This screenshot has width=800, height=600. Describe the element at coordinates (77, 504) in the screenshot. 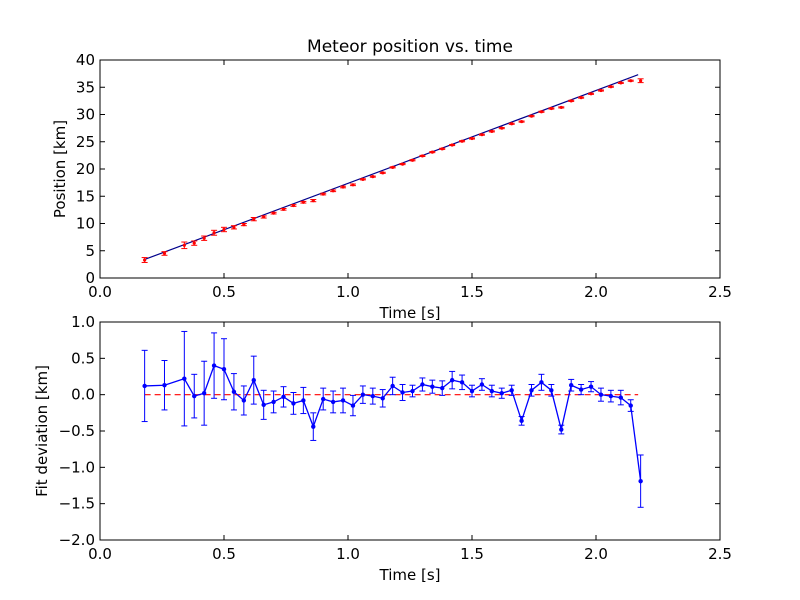

I see `deviation-chart-y-tick-label: −1.5` at that location.